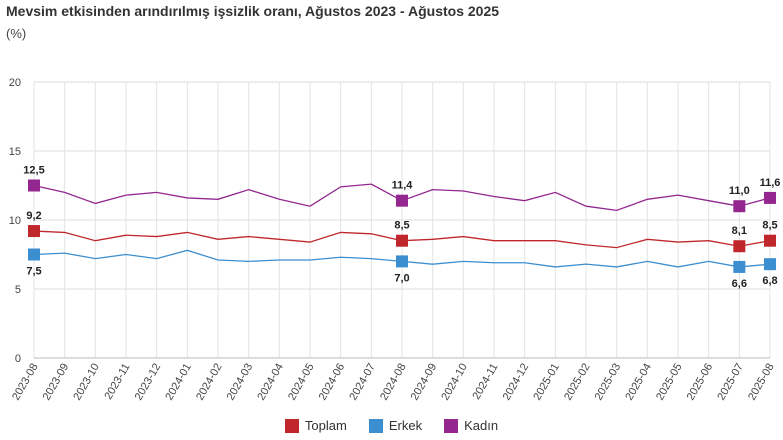  I want to click on data-label-toplam: 9,2, so click(33, 216).